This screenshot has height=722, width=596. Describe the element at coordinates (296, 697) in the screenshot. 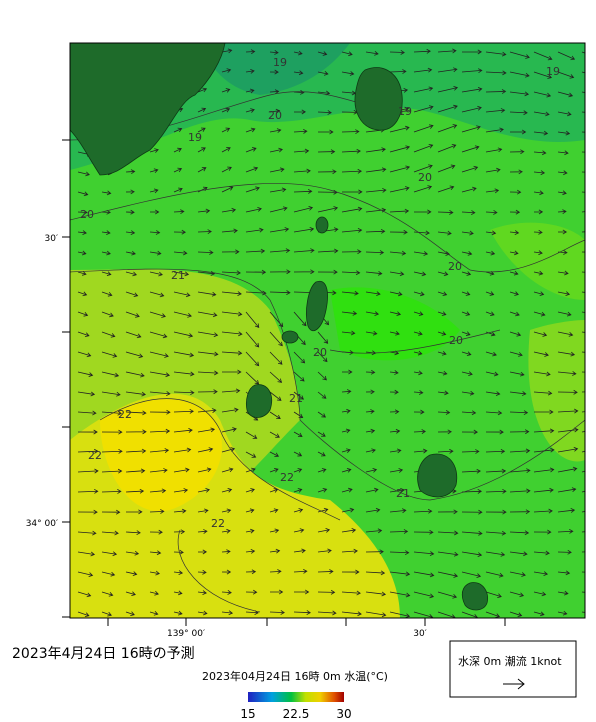

I see `colorbar` at that location.